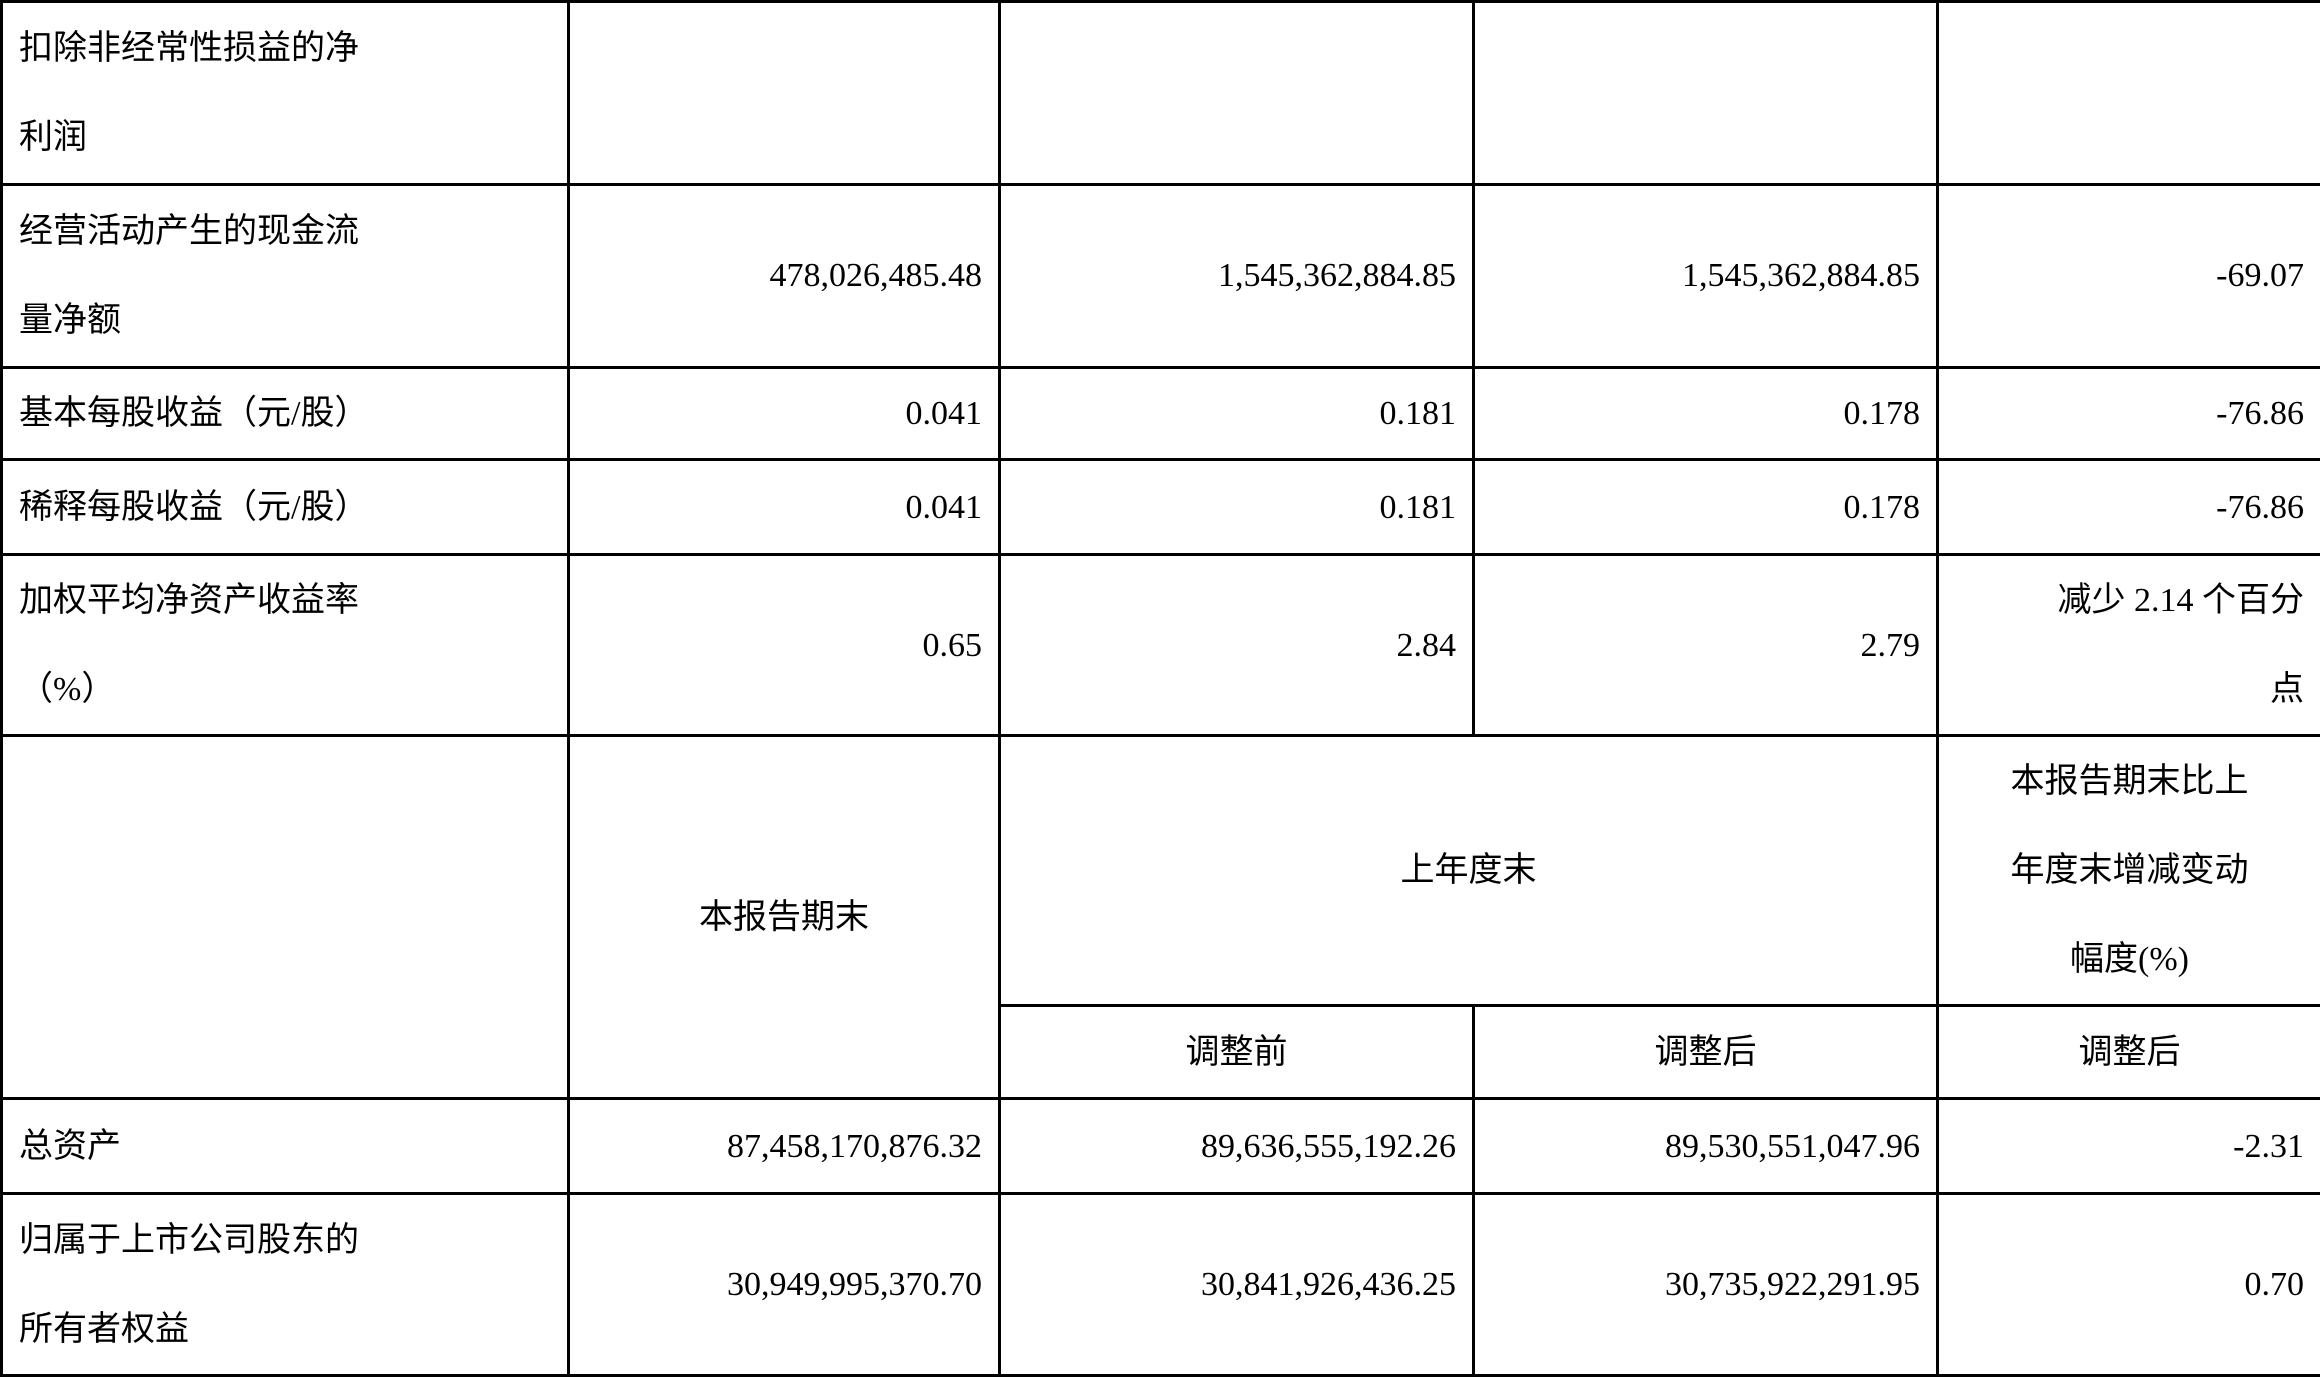  I want to click on cell-current-period-end: 30,949,995,370.70, so click(784, 1285).